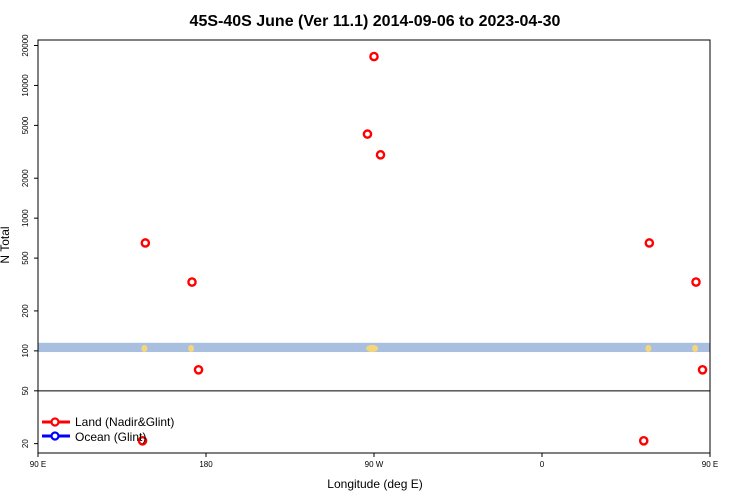  Describe the element at coordinates (25, 351) in the screenshot. I see `y-tick-label: 100` at that location.